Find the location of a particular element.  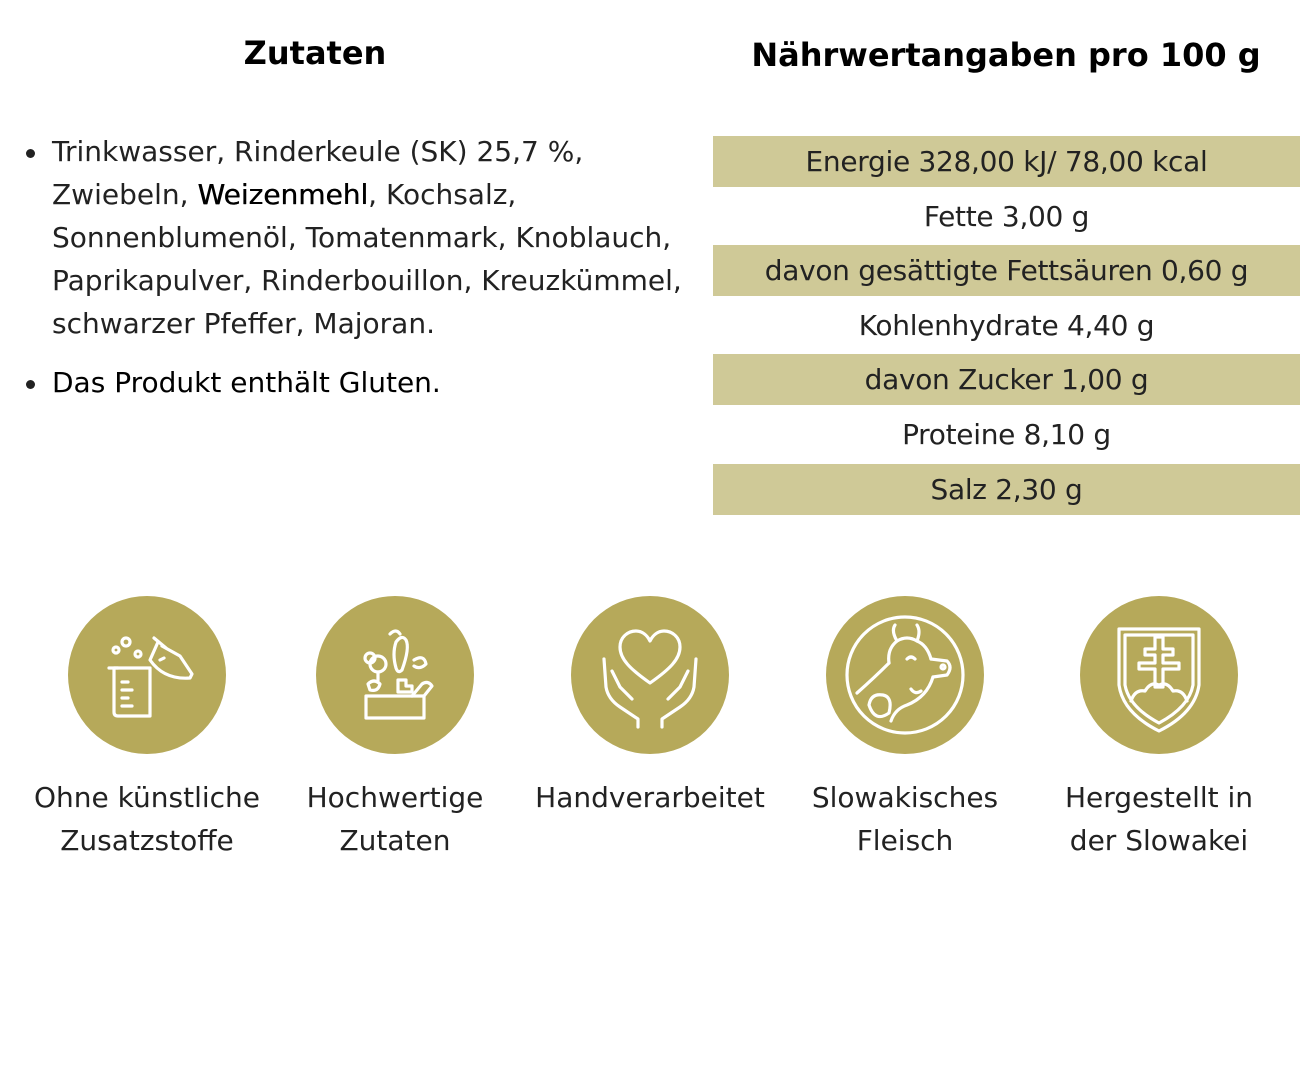

feature-handmade: Handverarbeitet is located at coordinates (650, 707).